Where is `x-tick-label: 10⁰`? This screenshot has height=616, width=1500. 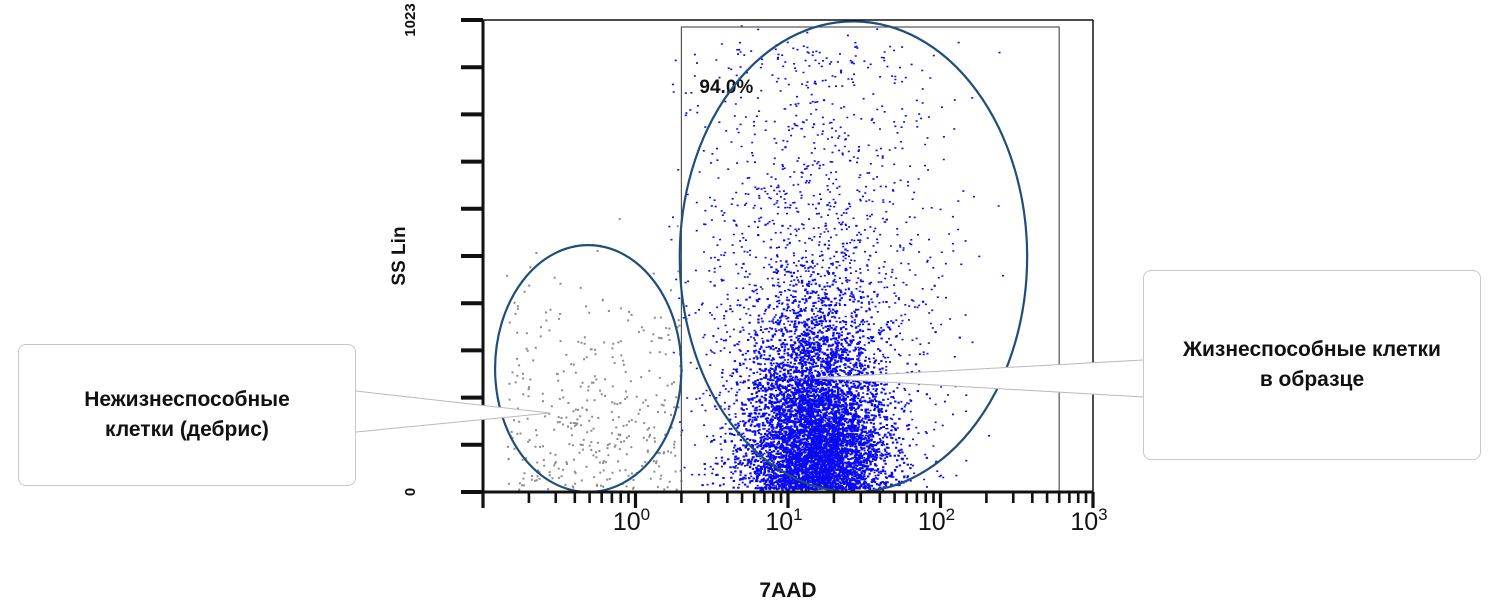 x-tick-label: 10⁰ is located at coordinates (631, 520).